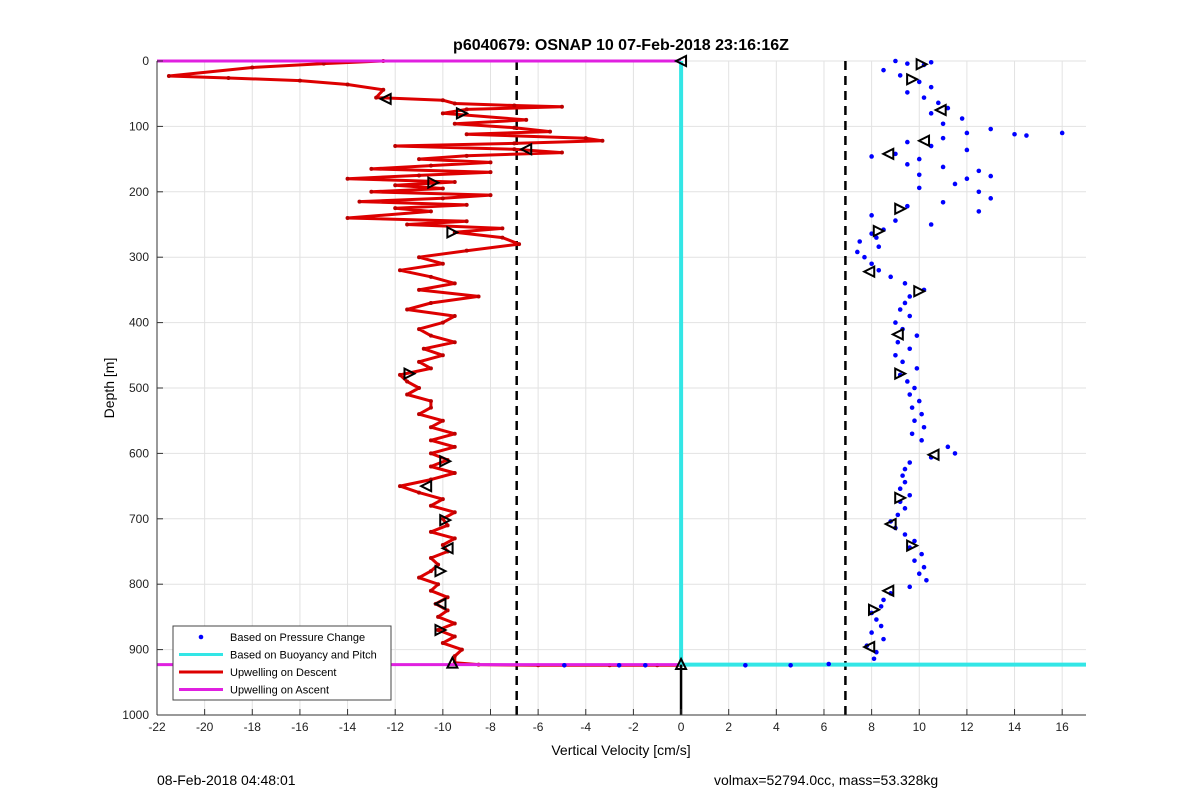 Image resolution: width=1200 pixels, height=804 pixels. I want to click on legend-label: Upwelling on Descent, so click(283, 673).